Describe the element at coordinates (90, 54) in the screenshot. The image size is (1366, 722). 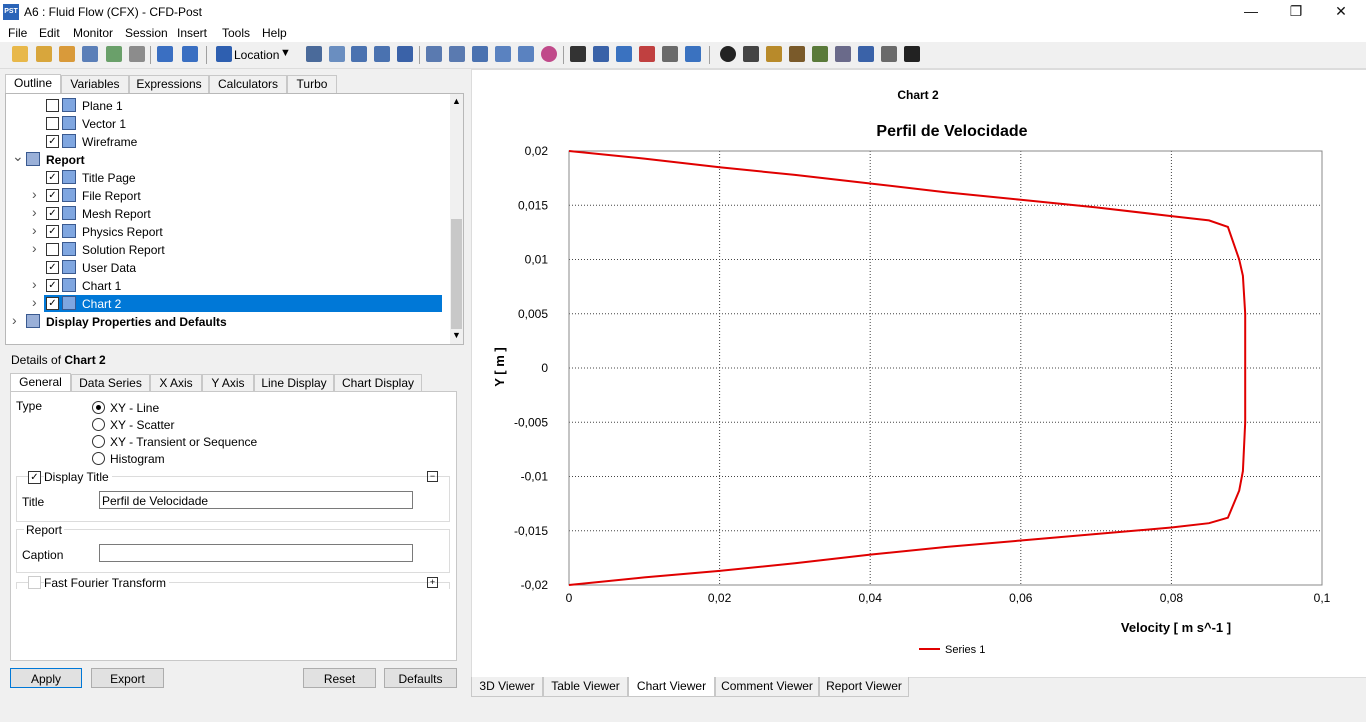
I see `save-state-icon` at that location.